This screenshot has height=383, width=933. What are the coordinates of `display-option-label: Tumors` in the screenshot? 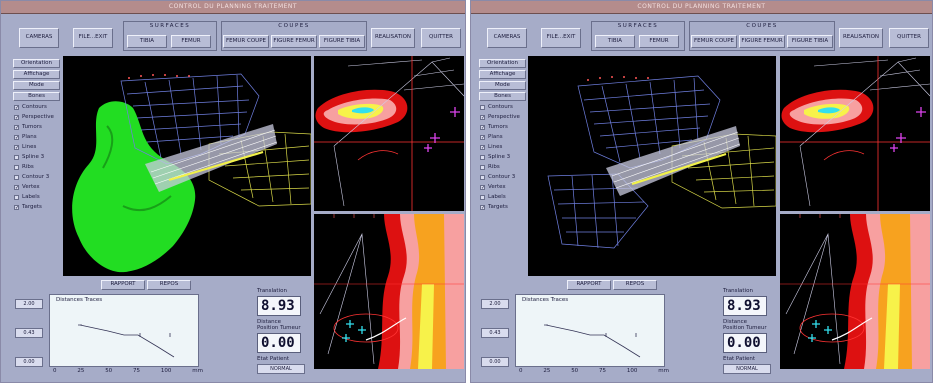 It's located at (32, 127).